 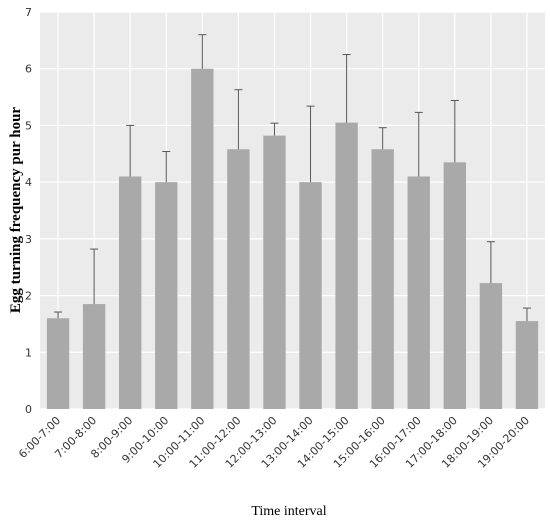 I want to click on y-tick-label: 3, so click(x=28, y=239).